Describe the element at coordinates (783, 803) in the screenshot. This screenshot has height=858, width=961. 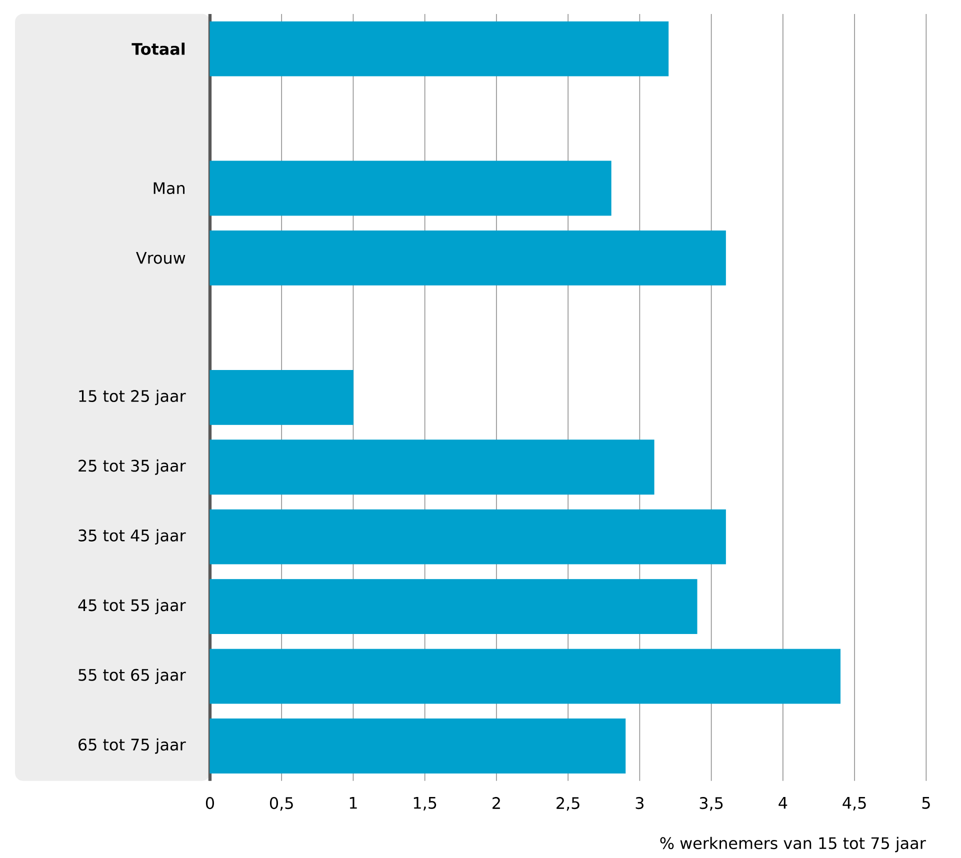
I see `x-tick-label: 4` at that location.